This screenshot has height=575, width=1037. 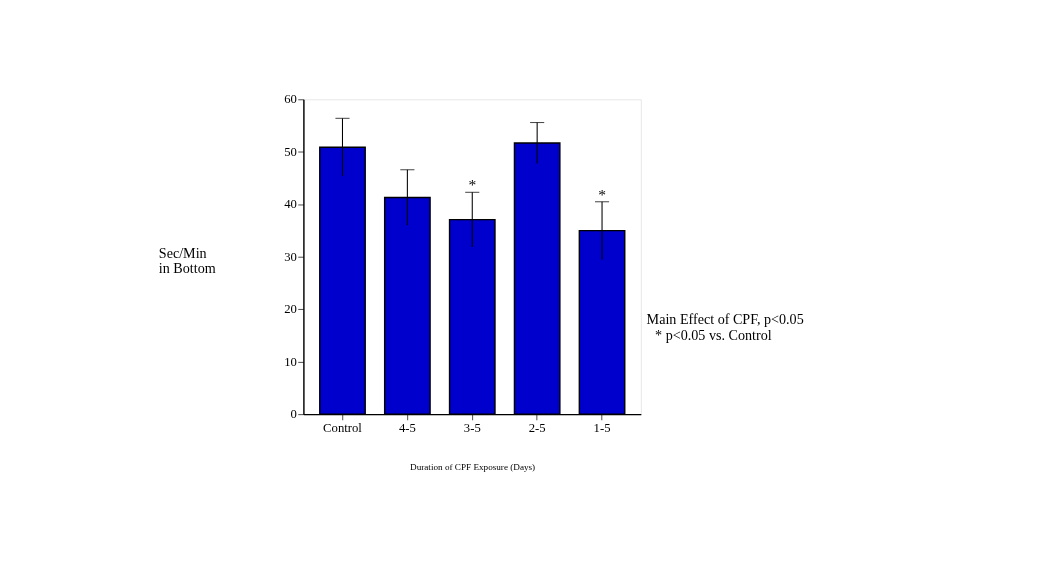 I want to click on x-tick-label: 1-5, so click(x=602, y=427).